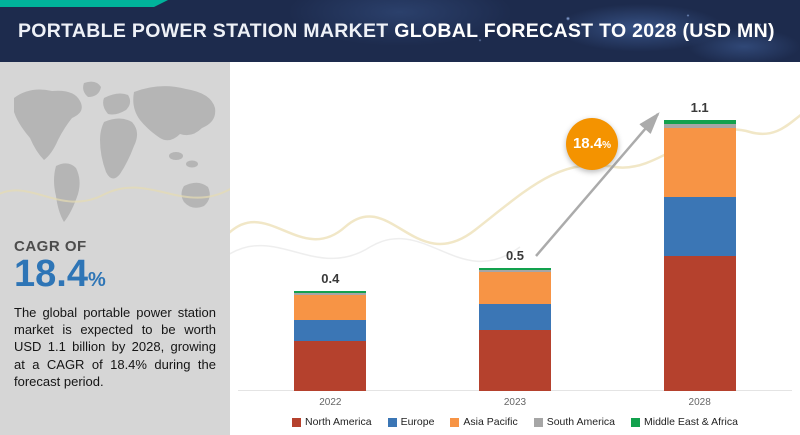  I want to click on page-title-market: PORTABLE POWER STATION MARKET, so click(203, 30).